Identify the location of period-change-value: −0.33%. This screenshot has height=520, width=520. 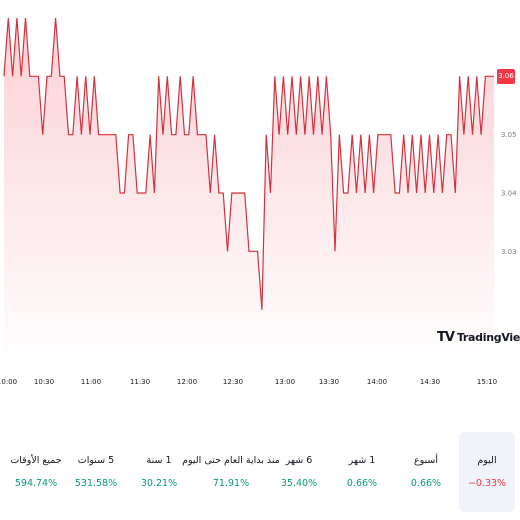
(487, 483).